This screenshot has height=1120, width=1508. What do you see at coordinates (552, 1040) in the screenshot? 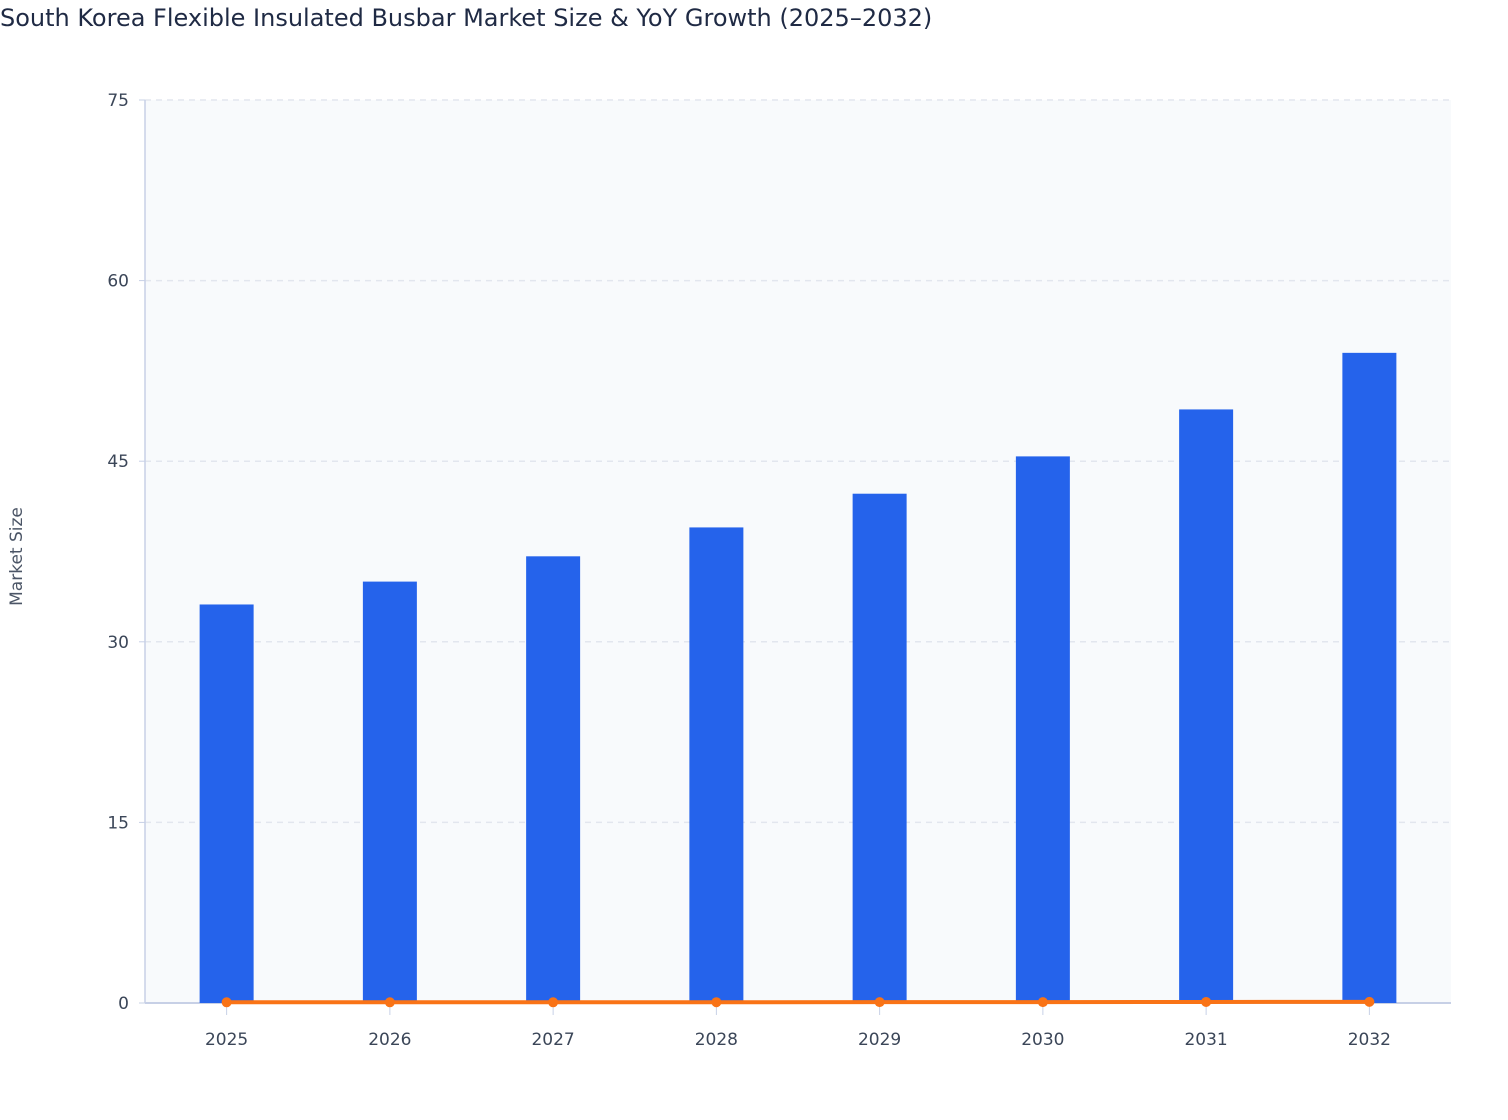
I see `x-tick-label: 2027` at bounding box center [552, 1040].